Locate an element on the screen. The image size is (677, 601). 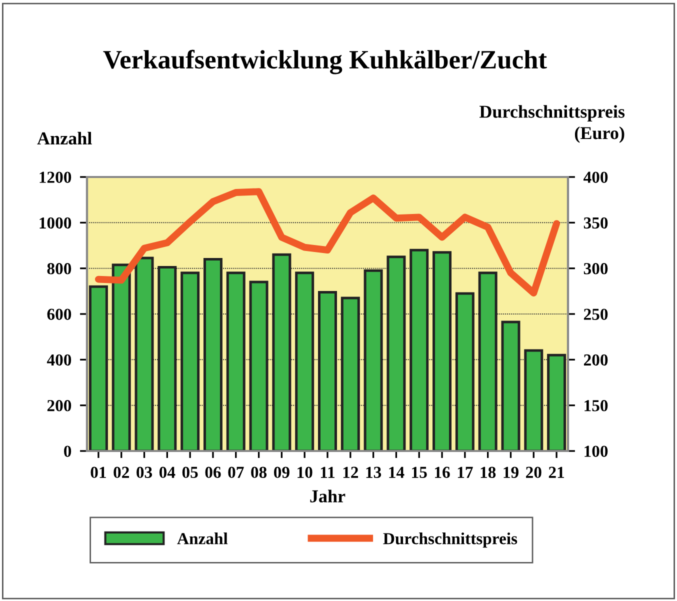
x-tick-label: 03 is located at coordinates (144, 472).